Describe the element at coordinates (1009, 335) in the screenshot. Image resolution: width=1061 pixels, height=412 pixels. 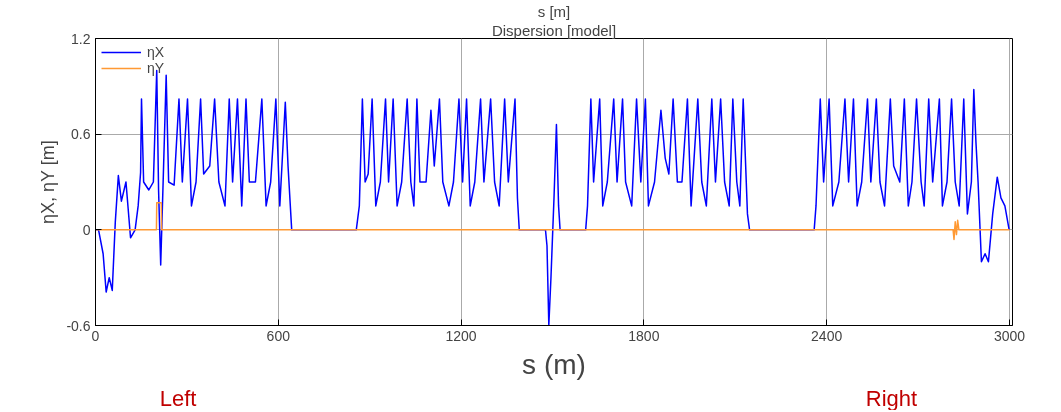
I see `x-tick-label: 3000` at that location.